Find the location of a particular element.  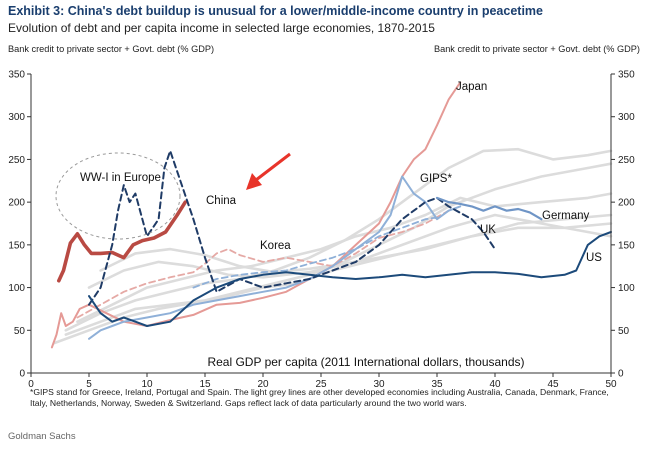

y-tick-label-left: 250 is located at coordinates (16, 160).